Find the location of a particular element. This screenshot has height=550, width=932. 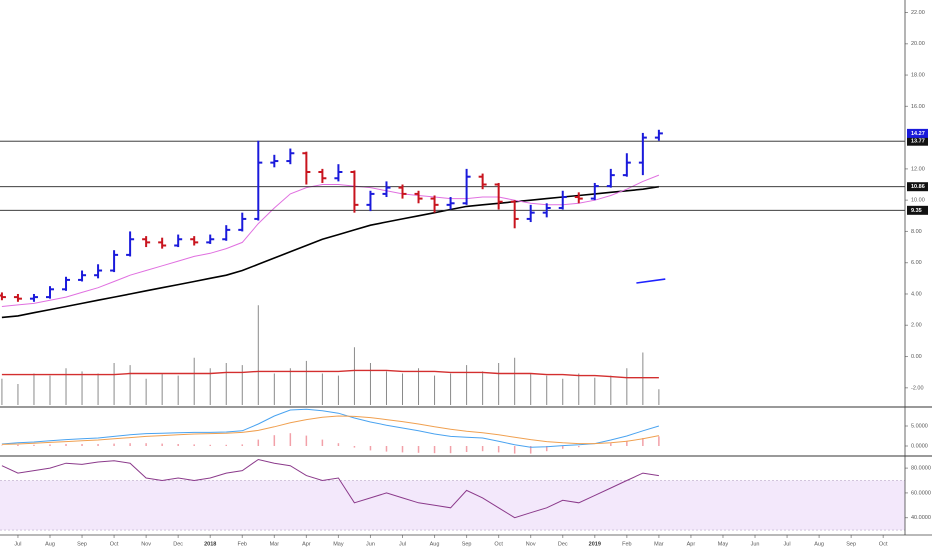

y-tick-label: 18.00 is located at coordinates (918, 76).